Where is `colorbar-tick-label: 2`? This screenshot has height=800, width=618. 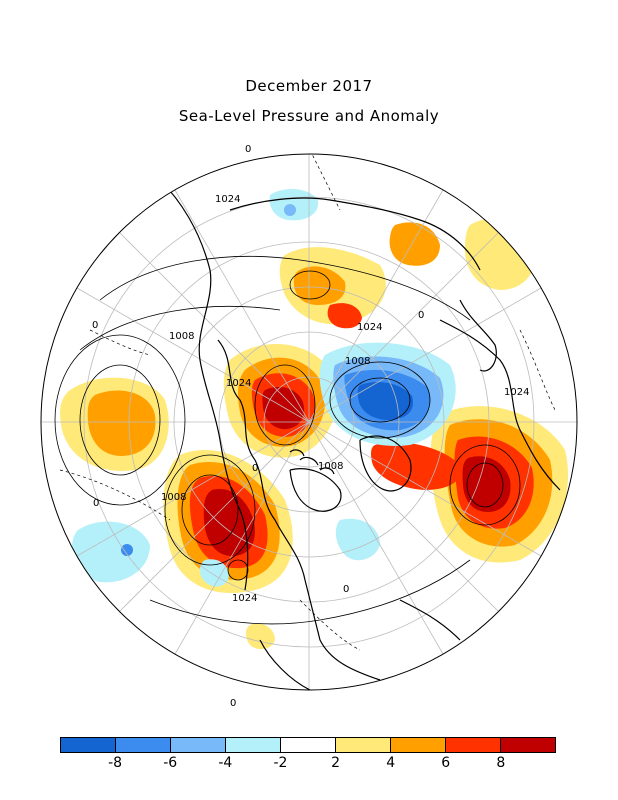
colorbar-tick-label: 2 is located at coordinates (336, 763).